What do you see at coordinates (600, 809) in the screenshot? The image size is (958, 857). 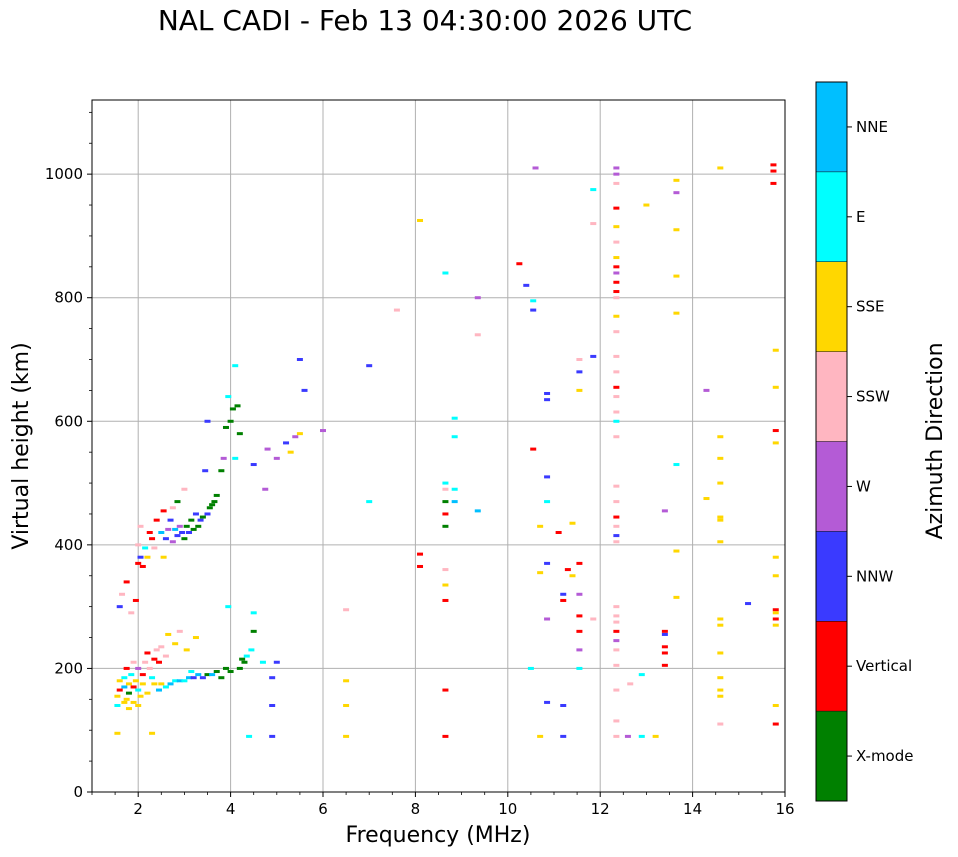 I see `x-tick-label: 12` at bounding box center [600, 809].